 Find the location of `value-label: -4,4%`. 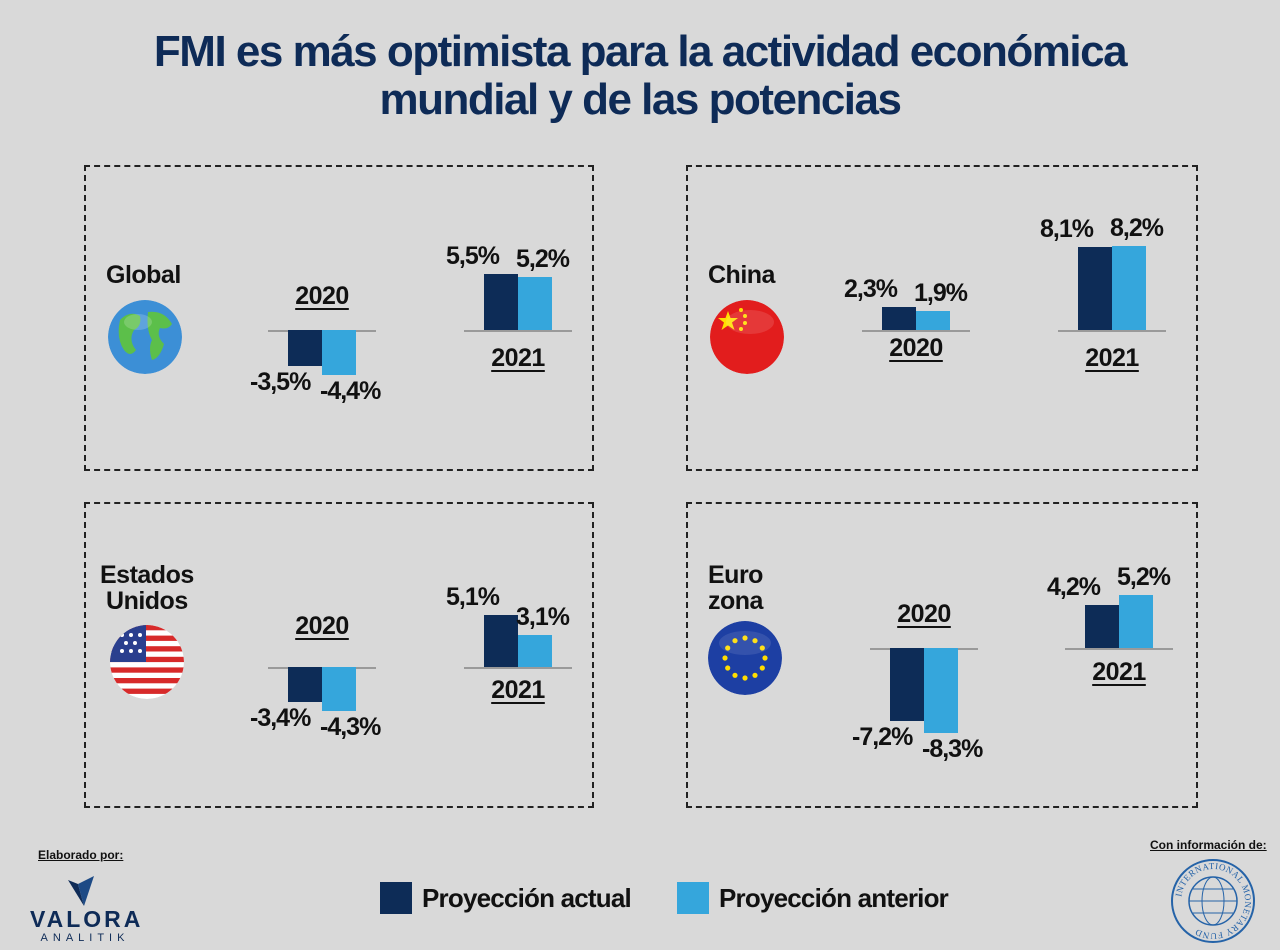

value-label: -4,4% is located at coordinates (350, 390).